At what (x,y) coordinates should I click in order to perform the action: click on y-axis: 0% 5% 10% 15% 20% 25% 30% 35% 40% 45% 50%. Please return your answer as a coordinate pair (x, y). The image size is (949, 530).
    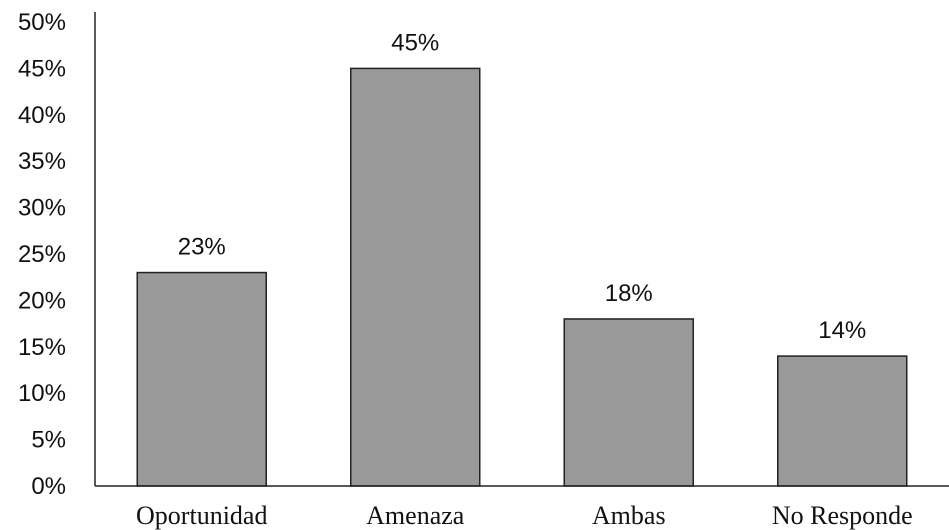
    Looking at the image, I should click on (57, 254).